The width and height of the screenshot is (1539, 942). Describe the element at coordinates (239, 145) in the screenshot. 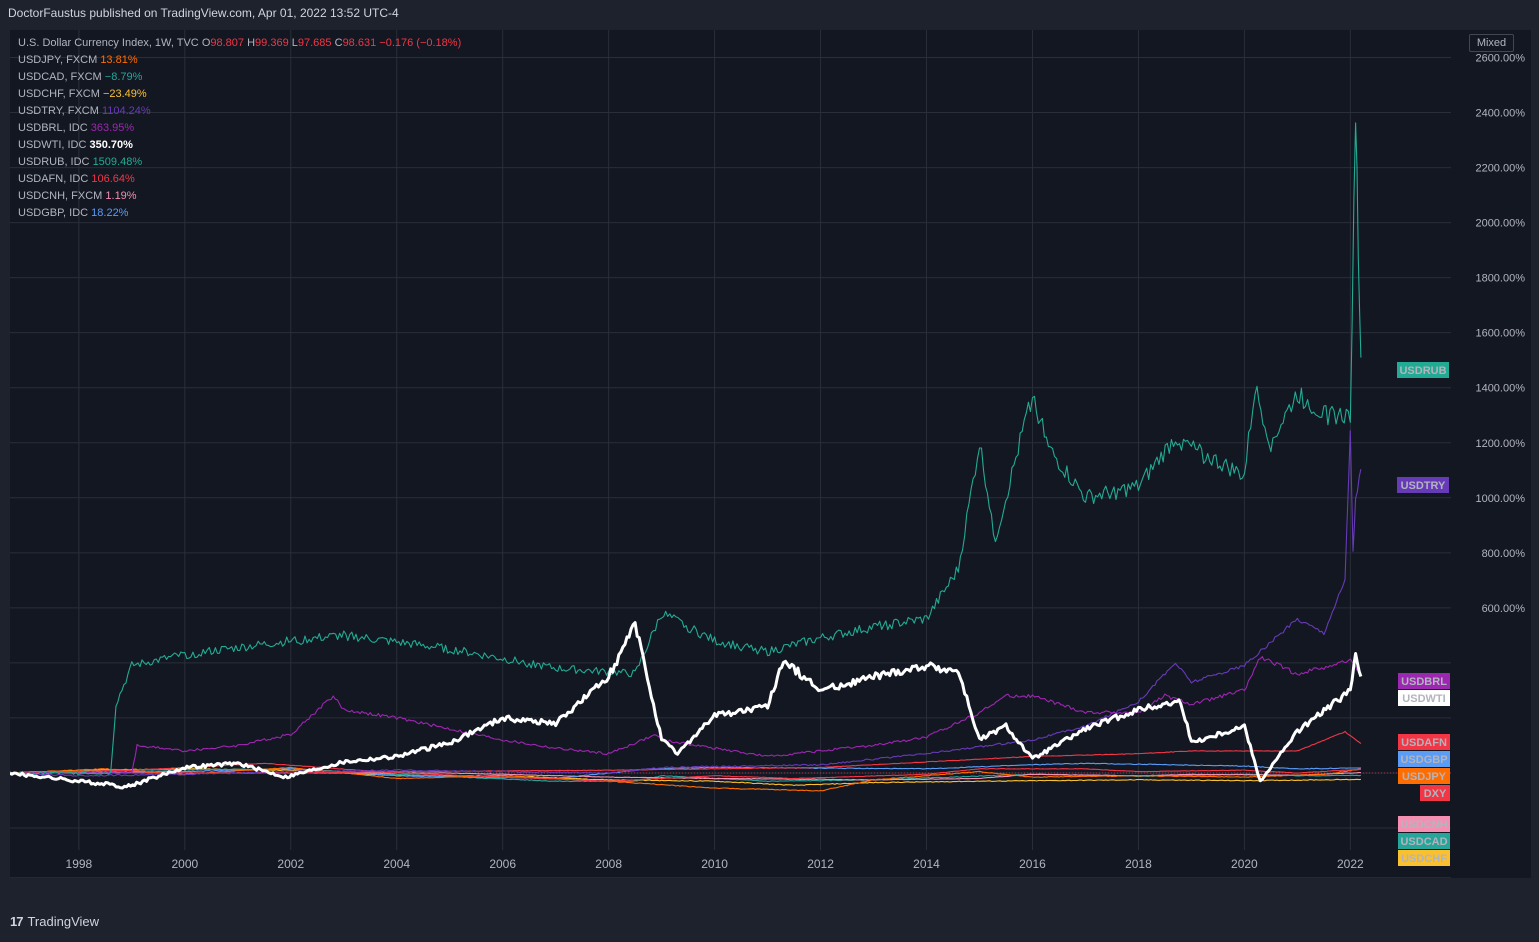

I see `legend-row-usdwti: USDWTI, IDC 350.70%` at that location.